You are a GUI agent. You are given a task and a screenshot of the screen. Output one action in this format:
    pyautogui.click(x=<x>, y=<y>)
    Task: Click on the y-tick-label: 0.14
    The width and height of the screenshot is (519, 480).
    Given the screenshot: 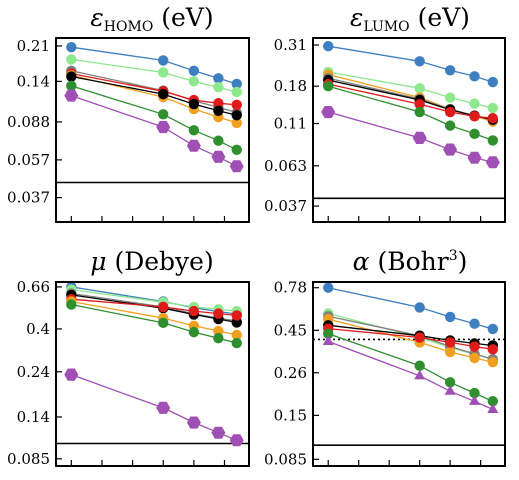 What is the action you would take?
    pyautogui.click(x=33, y=417)
    